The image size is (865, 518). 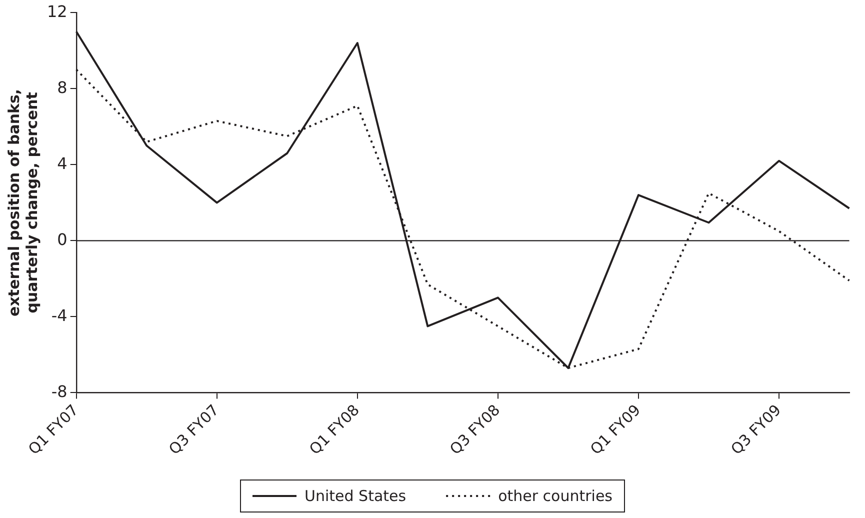 What do you see at coordinates (59, 315) in the screenshot?
I see `y-tick-label: -4` at bounding box center [59, 315].